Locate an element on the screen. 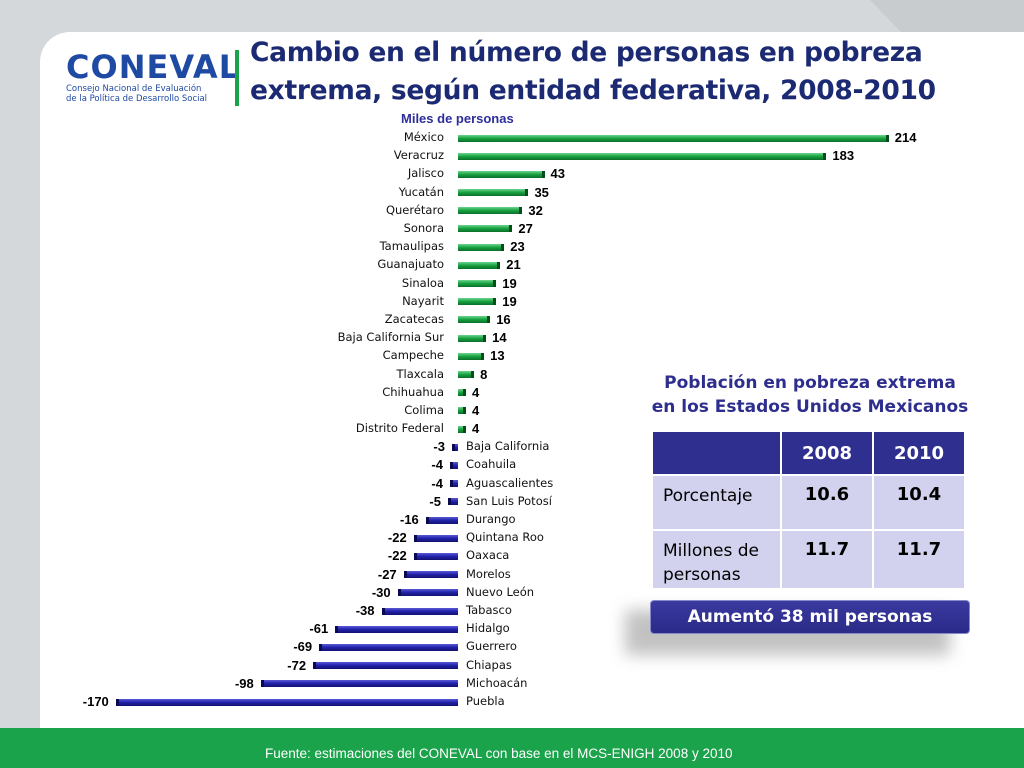 The height and width of the screenshot is (768, 1024). category-label: Baja California Sur is located at coordinates (390, 337).